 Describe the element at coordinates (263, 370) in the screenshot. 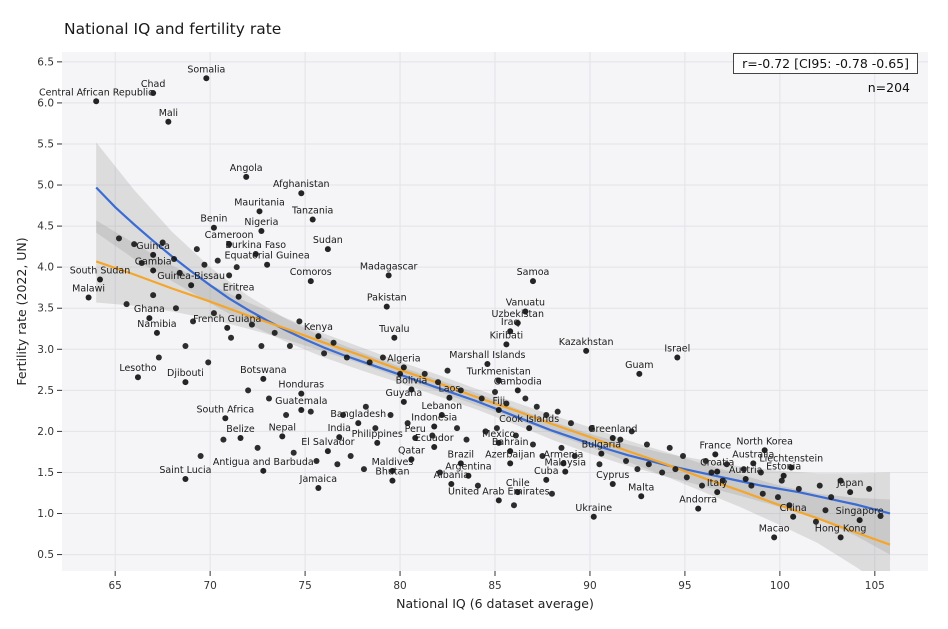

I see `country-label: Botswana` at that location.